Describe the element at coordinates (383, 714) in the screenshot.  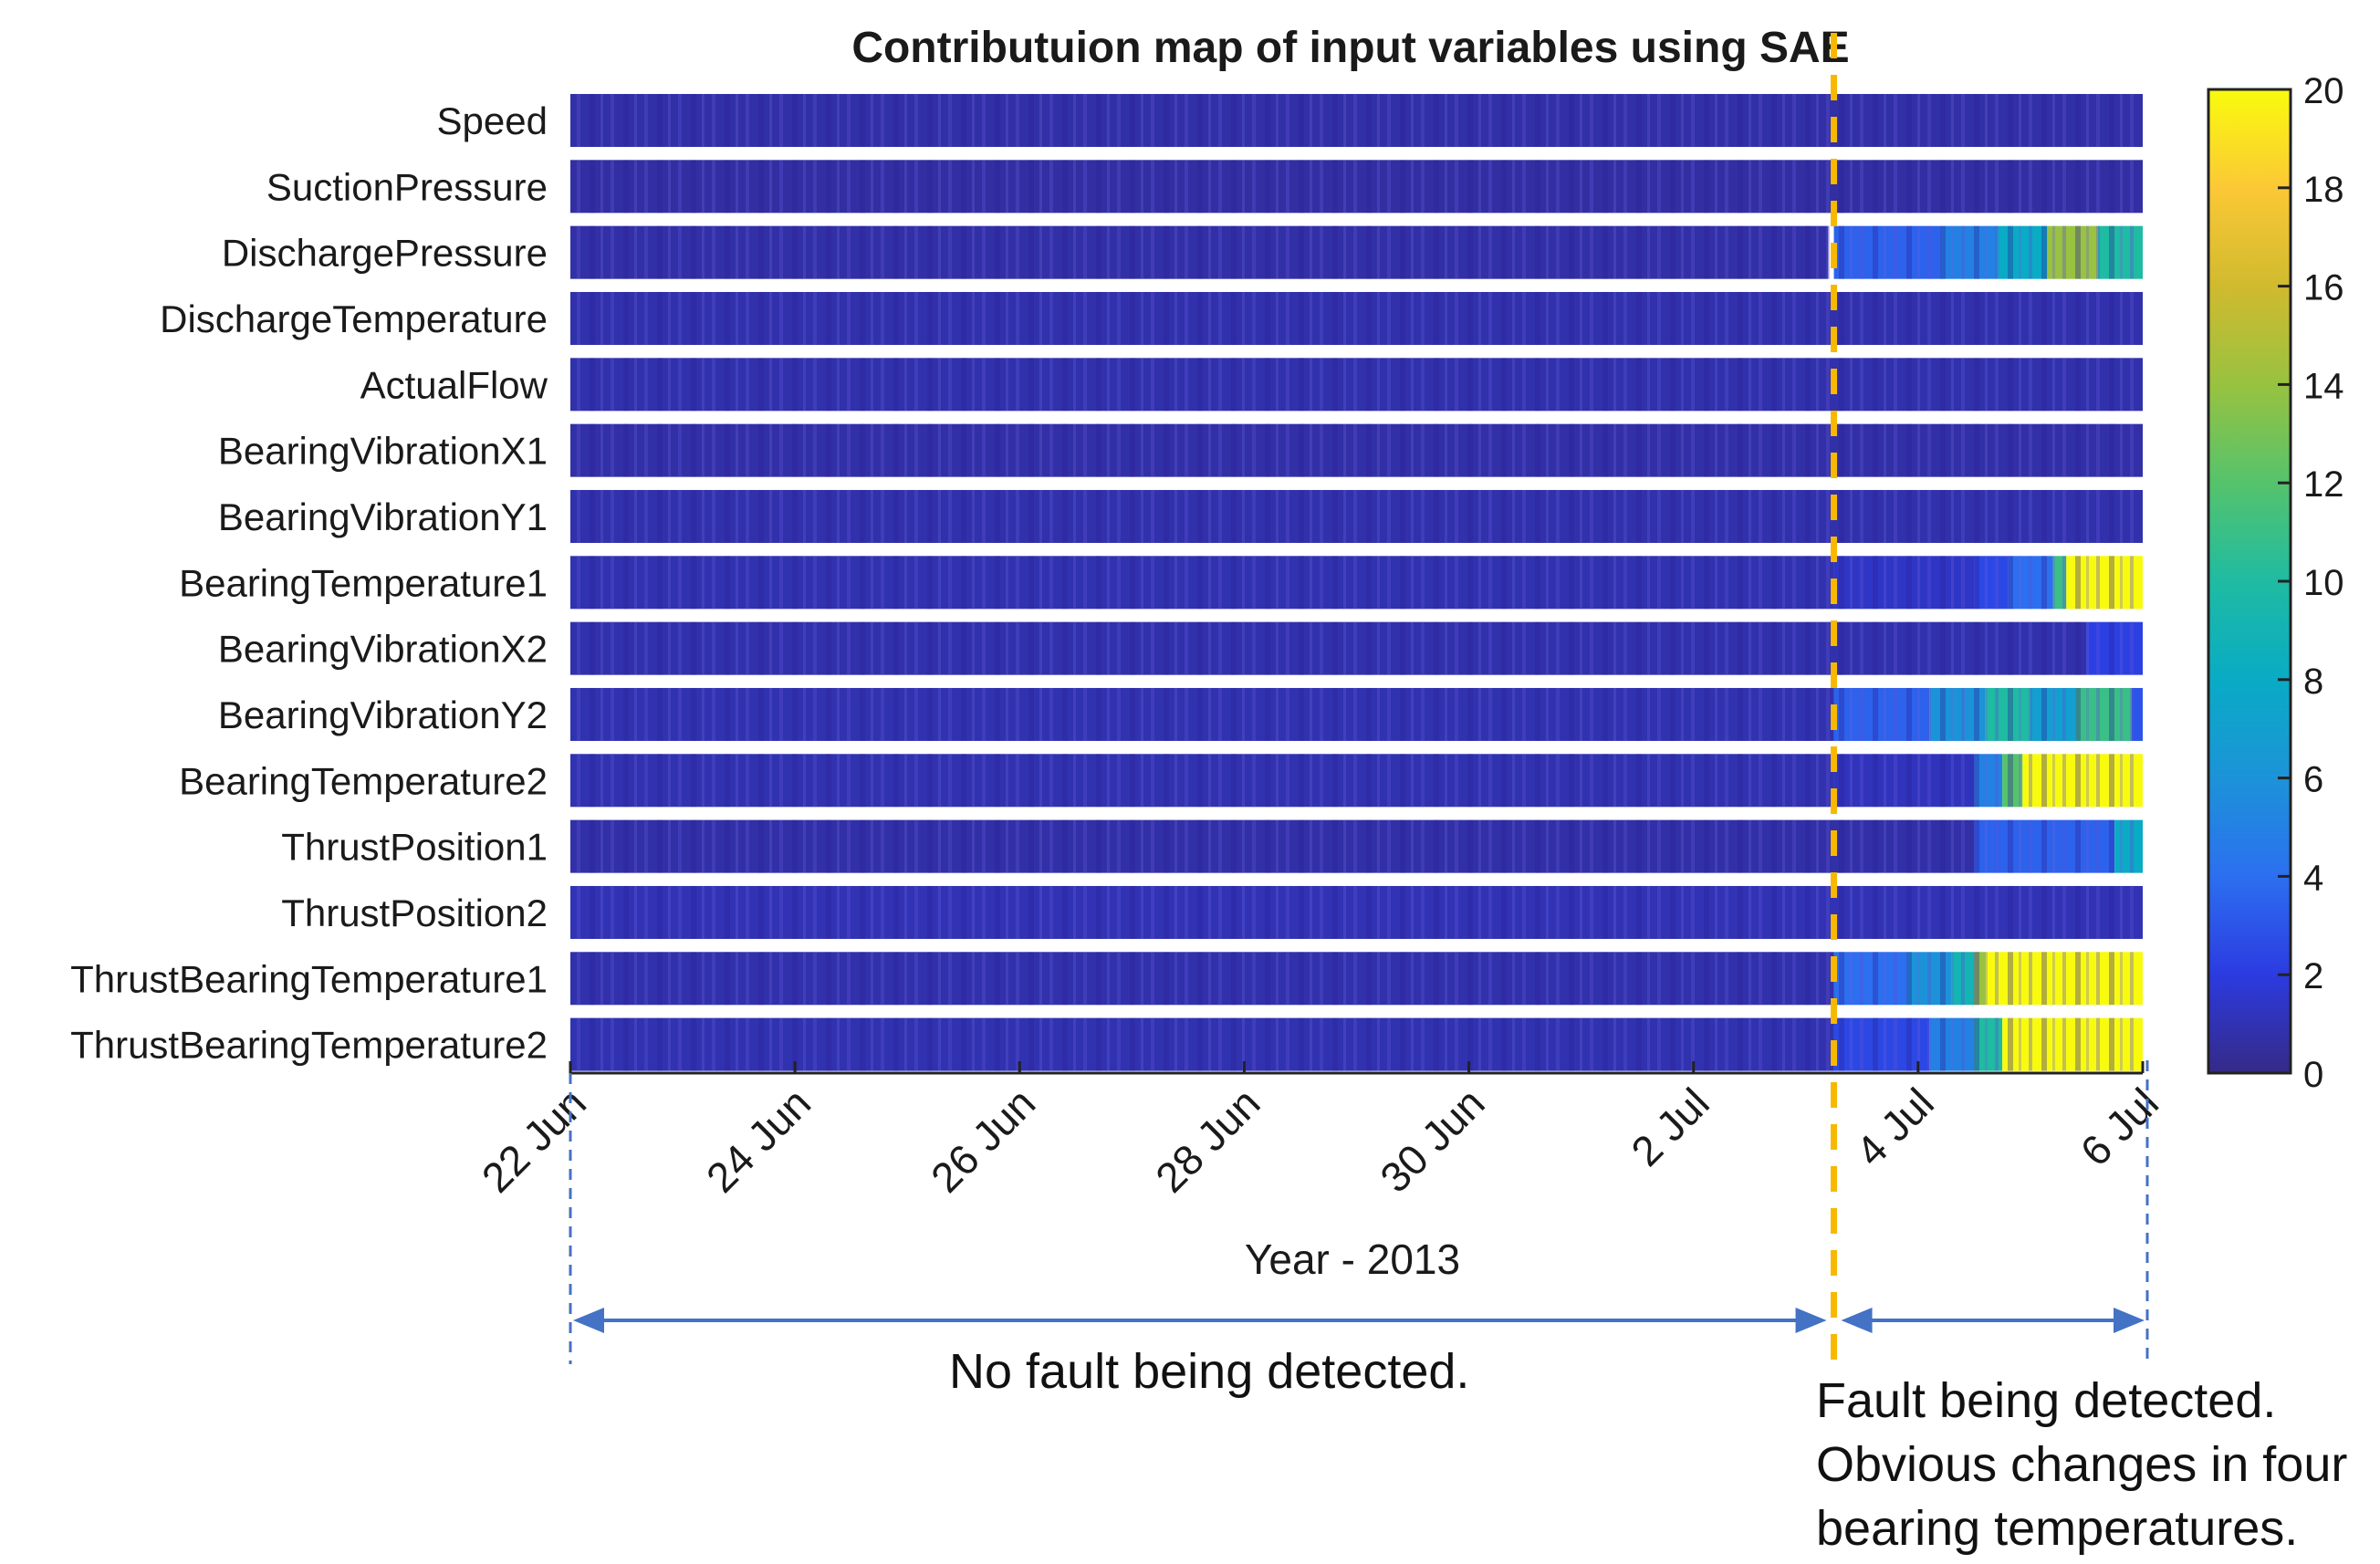
I see `variable-label: BearingVibrationY2` at that location.